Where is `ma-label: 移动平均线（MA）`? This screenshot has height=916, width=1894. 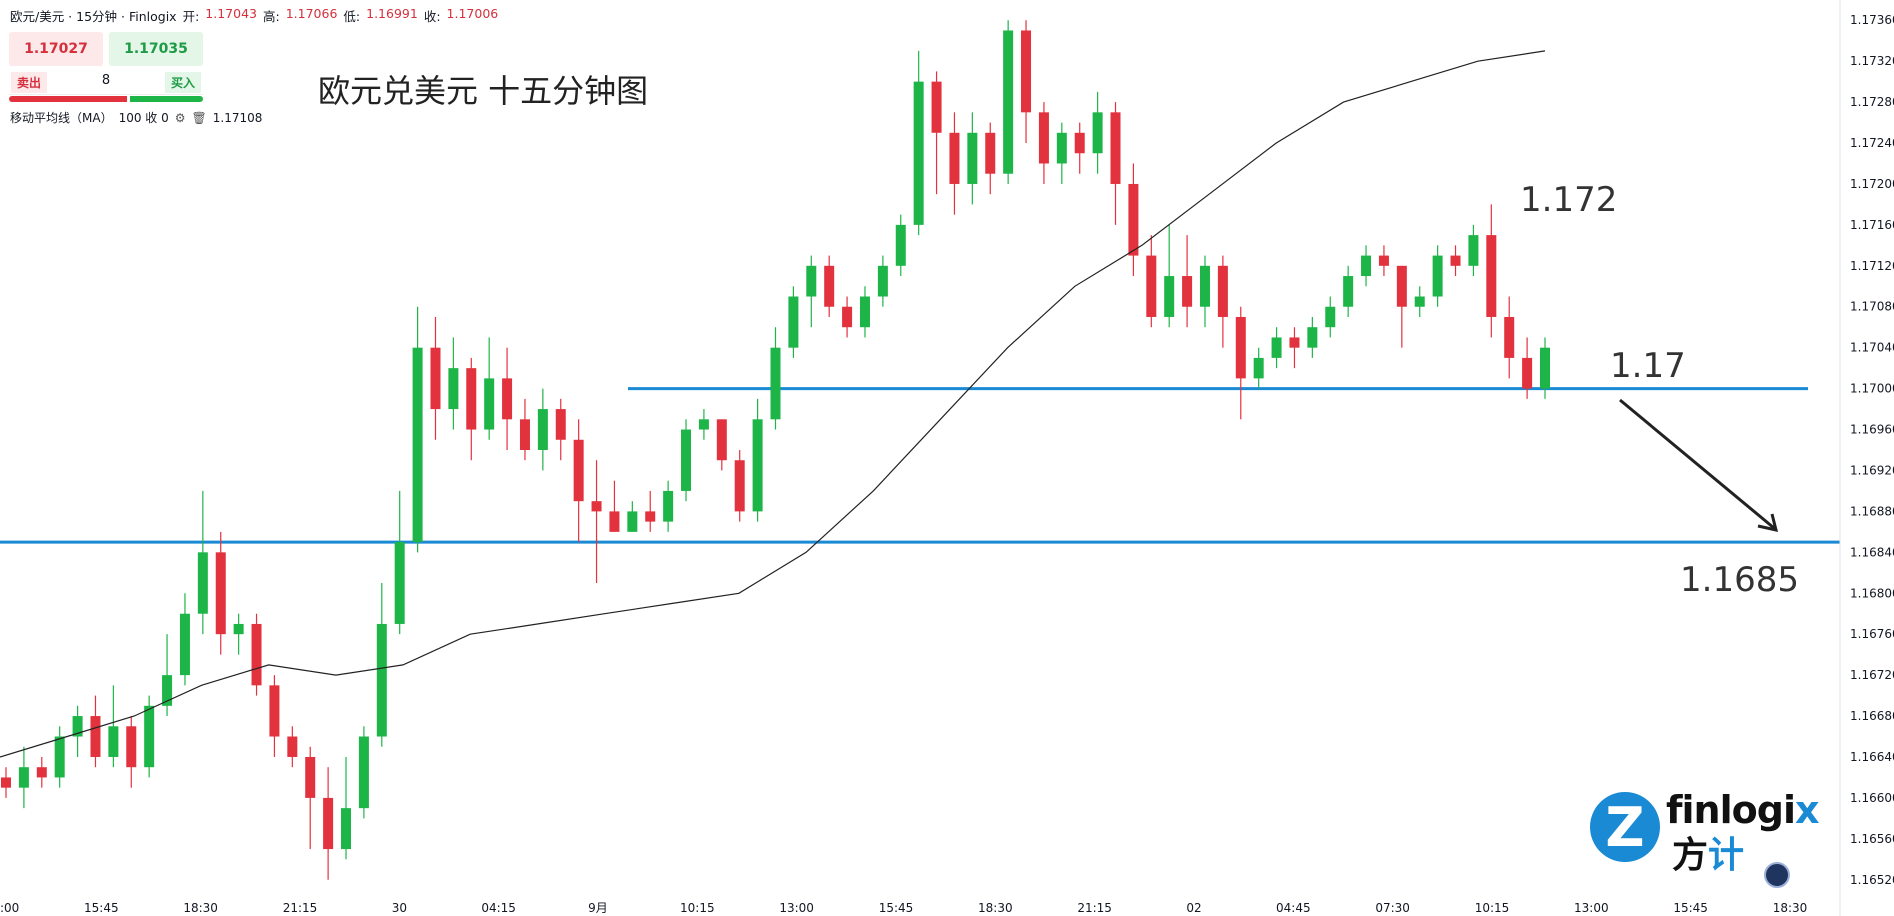
ma-label: 移动平均线（MA） is located at coordinates (61, 118).